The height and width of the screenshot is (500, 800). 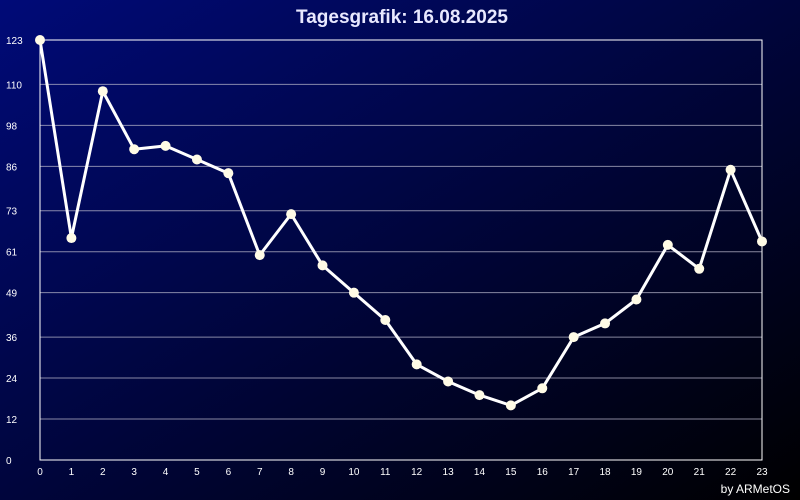 I want to click on y-tick-label: 123, so click(x=14, y=41).